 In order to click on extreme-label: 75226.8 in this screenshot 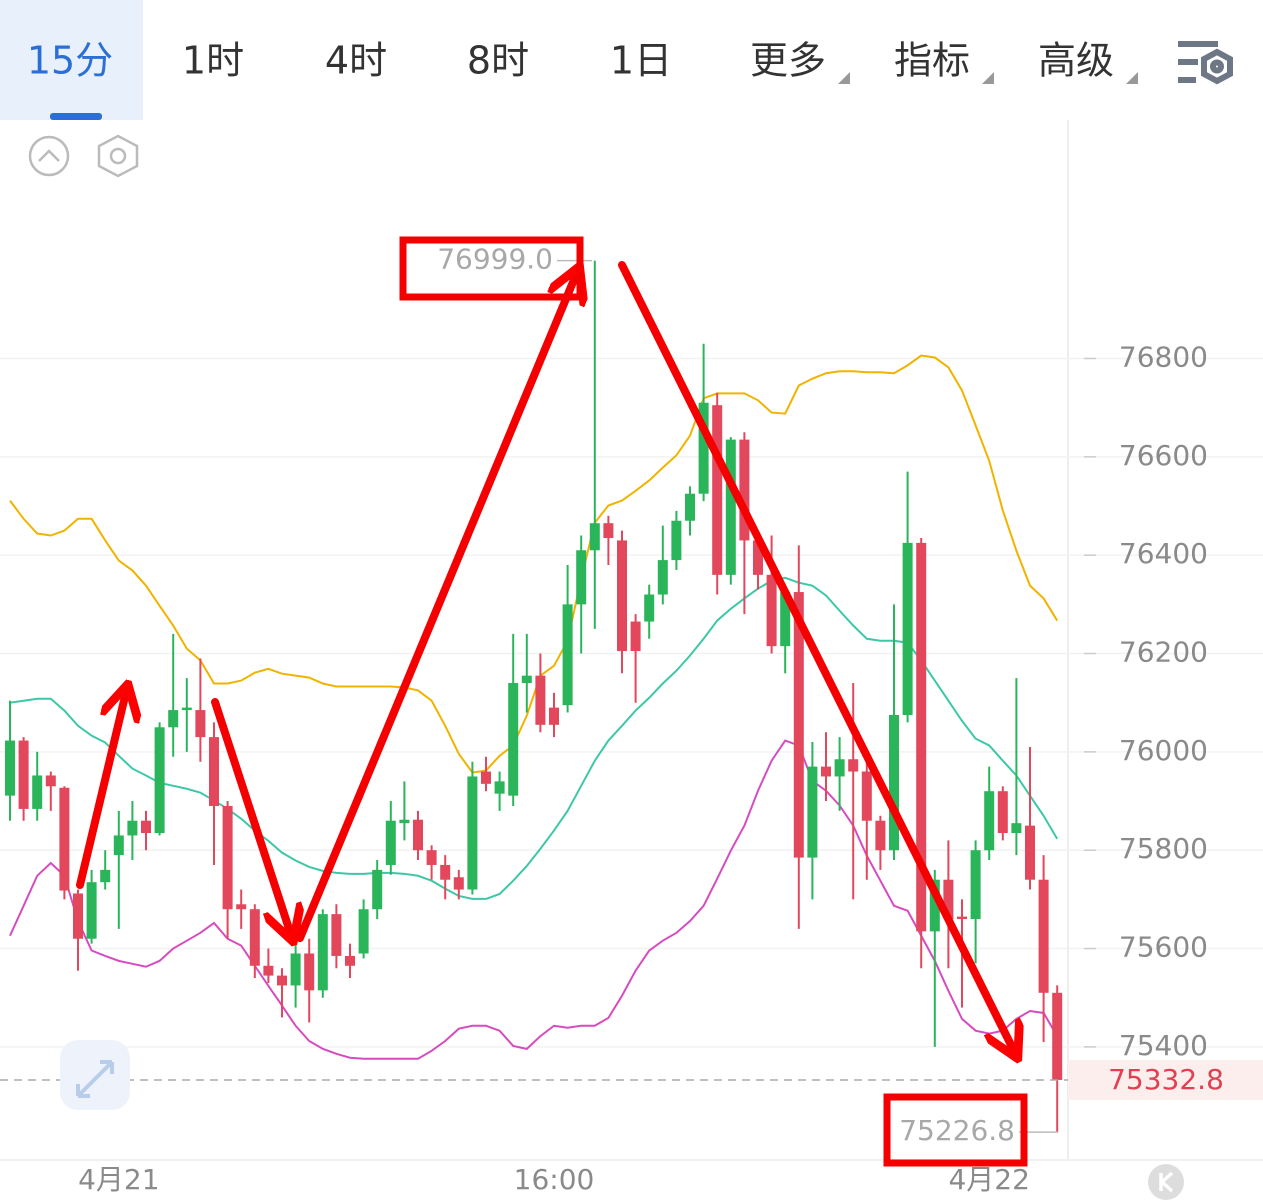, I will do `click(957, 1130)`.